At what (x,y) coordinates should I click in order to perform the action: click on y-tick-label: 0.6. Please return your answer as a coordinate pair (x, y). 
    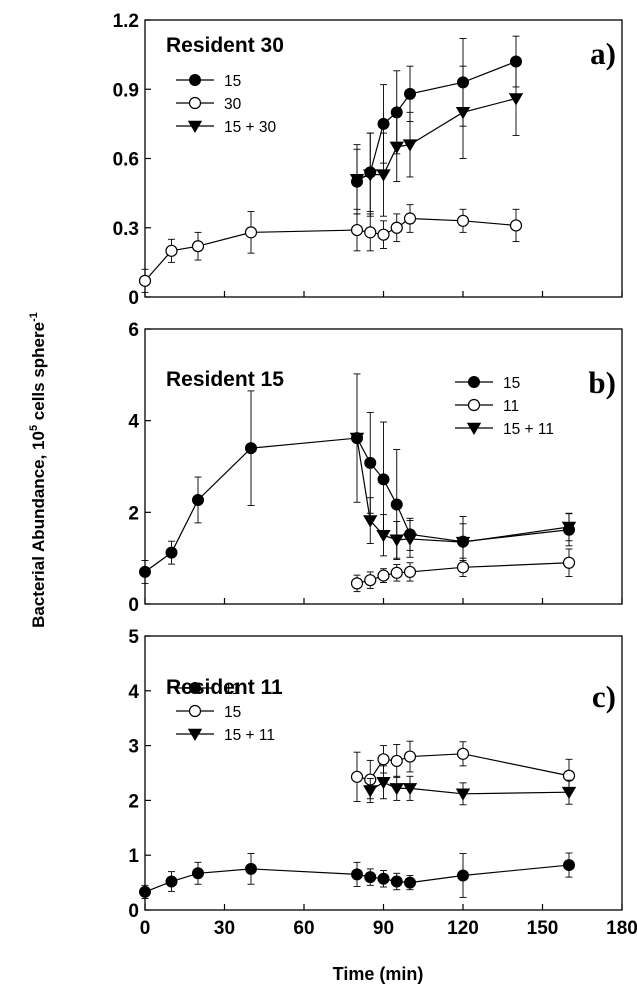
    Looking at the image, I should click on (126, 160).